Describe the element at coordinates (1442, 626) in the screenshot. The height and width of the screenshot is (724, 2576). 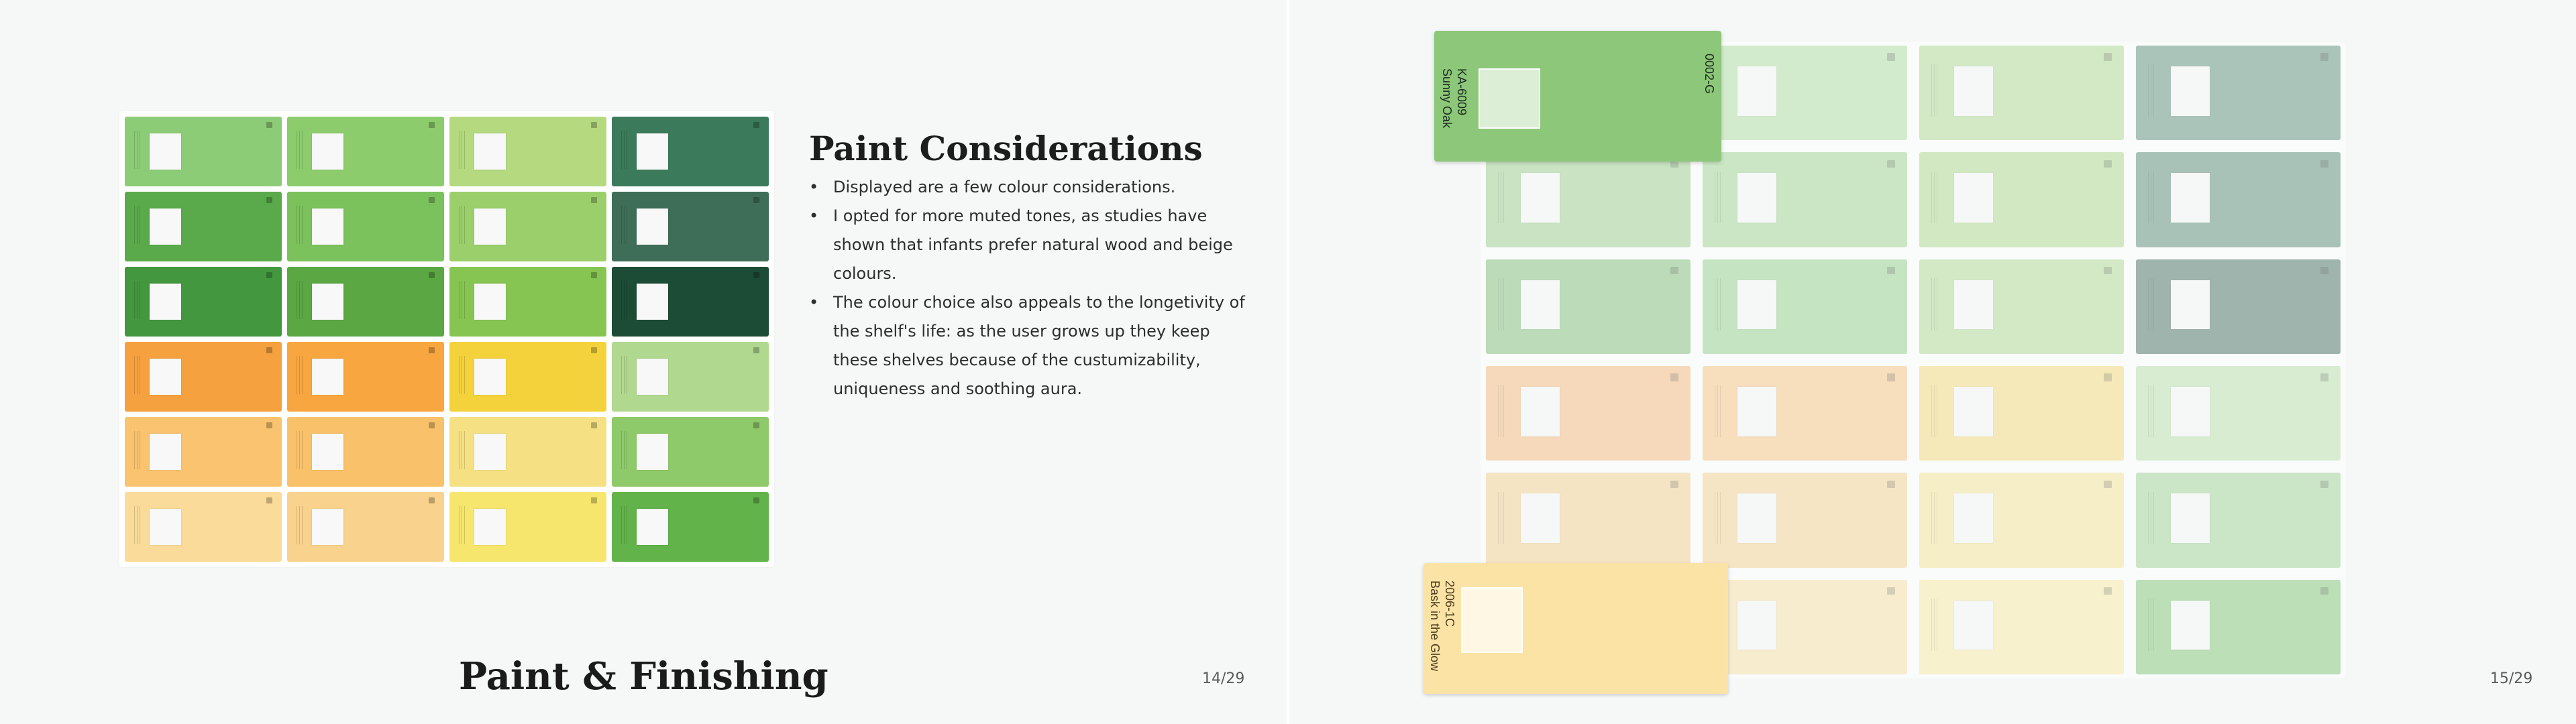
I see `swatch-card-label: 2006-1C Bask in the Glow` at that location.